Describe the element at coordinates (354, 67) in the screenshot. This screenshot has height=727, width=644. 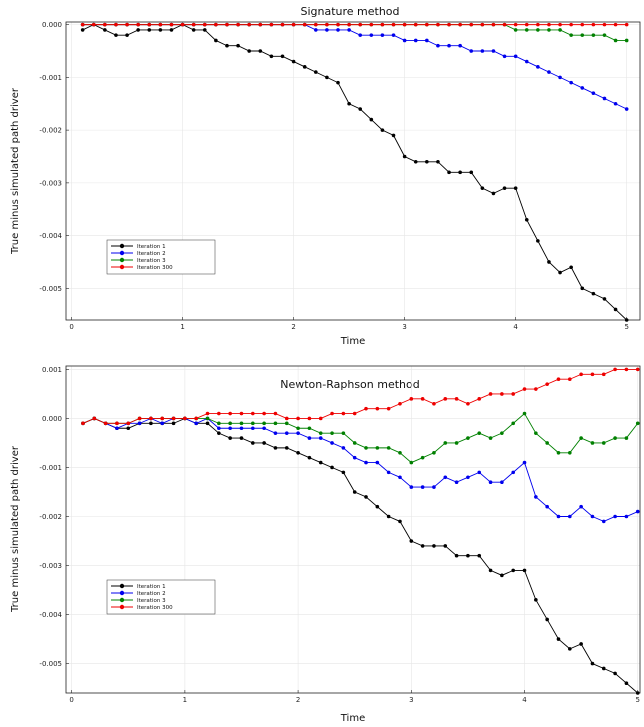
I see `series-line` at that location.